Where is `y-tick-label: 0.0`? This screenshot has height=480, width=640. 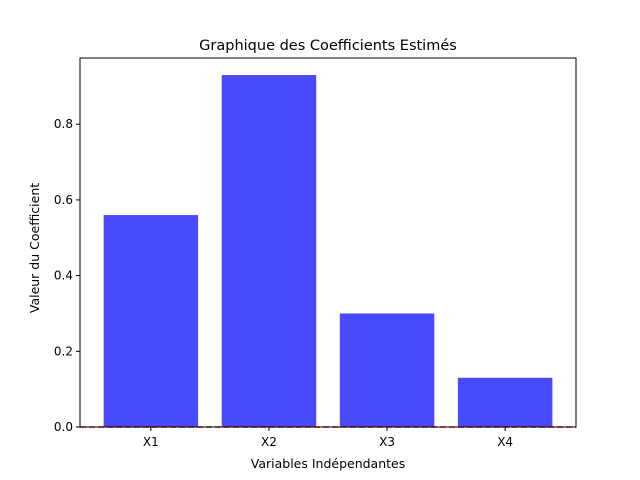
y-tick-label: 0.0 is located at coordinates (63, 427).